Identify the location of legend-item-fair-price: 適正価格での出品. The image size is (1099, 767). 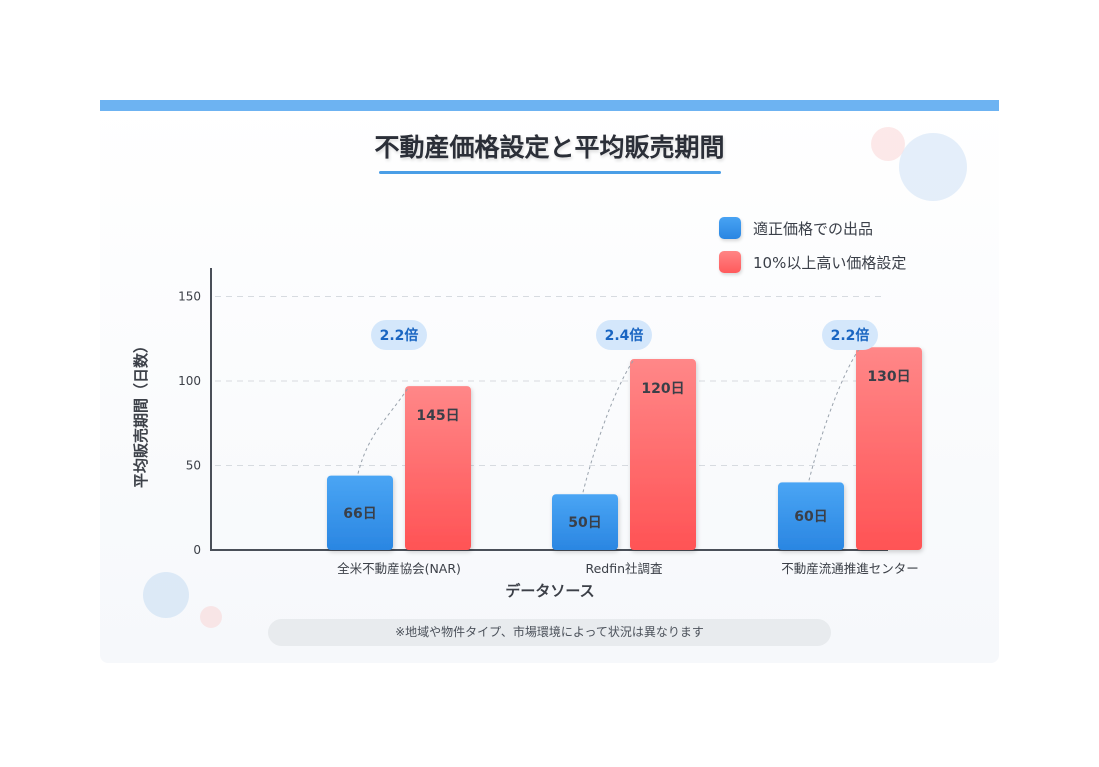
(812, 228).